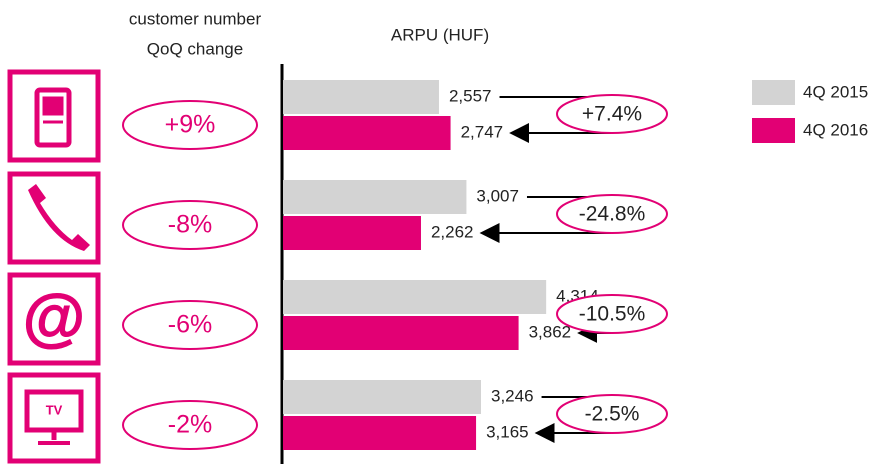  I want to click on value-label: 3,165, so click(507, 431).